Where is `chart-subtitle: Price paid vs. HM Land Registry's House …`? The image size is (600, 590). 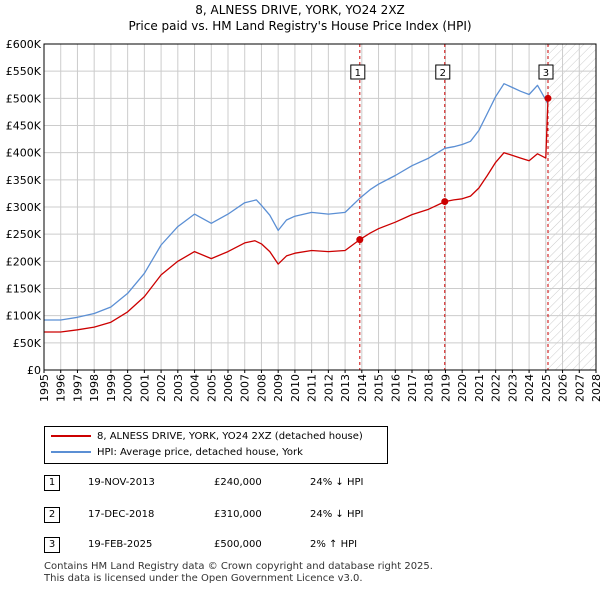 chart-subtitle: Price paid vs. HM Land Registry's House … is located at coordinates (300, 26).